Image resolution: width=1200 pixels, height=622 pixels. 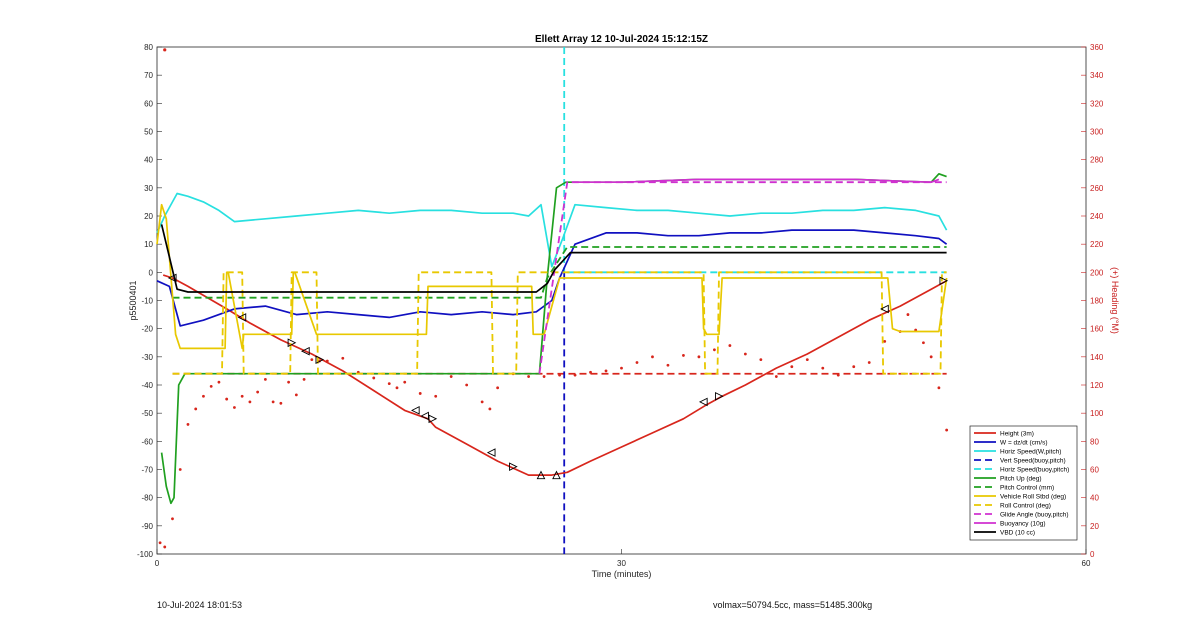 What do you see at coordinates (148, 75) in the screenshot?
I see `y-tick-label: 70` at bounding box center [148, 75].